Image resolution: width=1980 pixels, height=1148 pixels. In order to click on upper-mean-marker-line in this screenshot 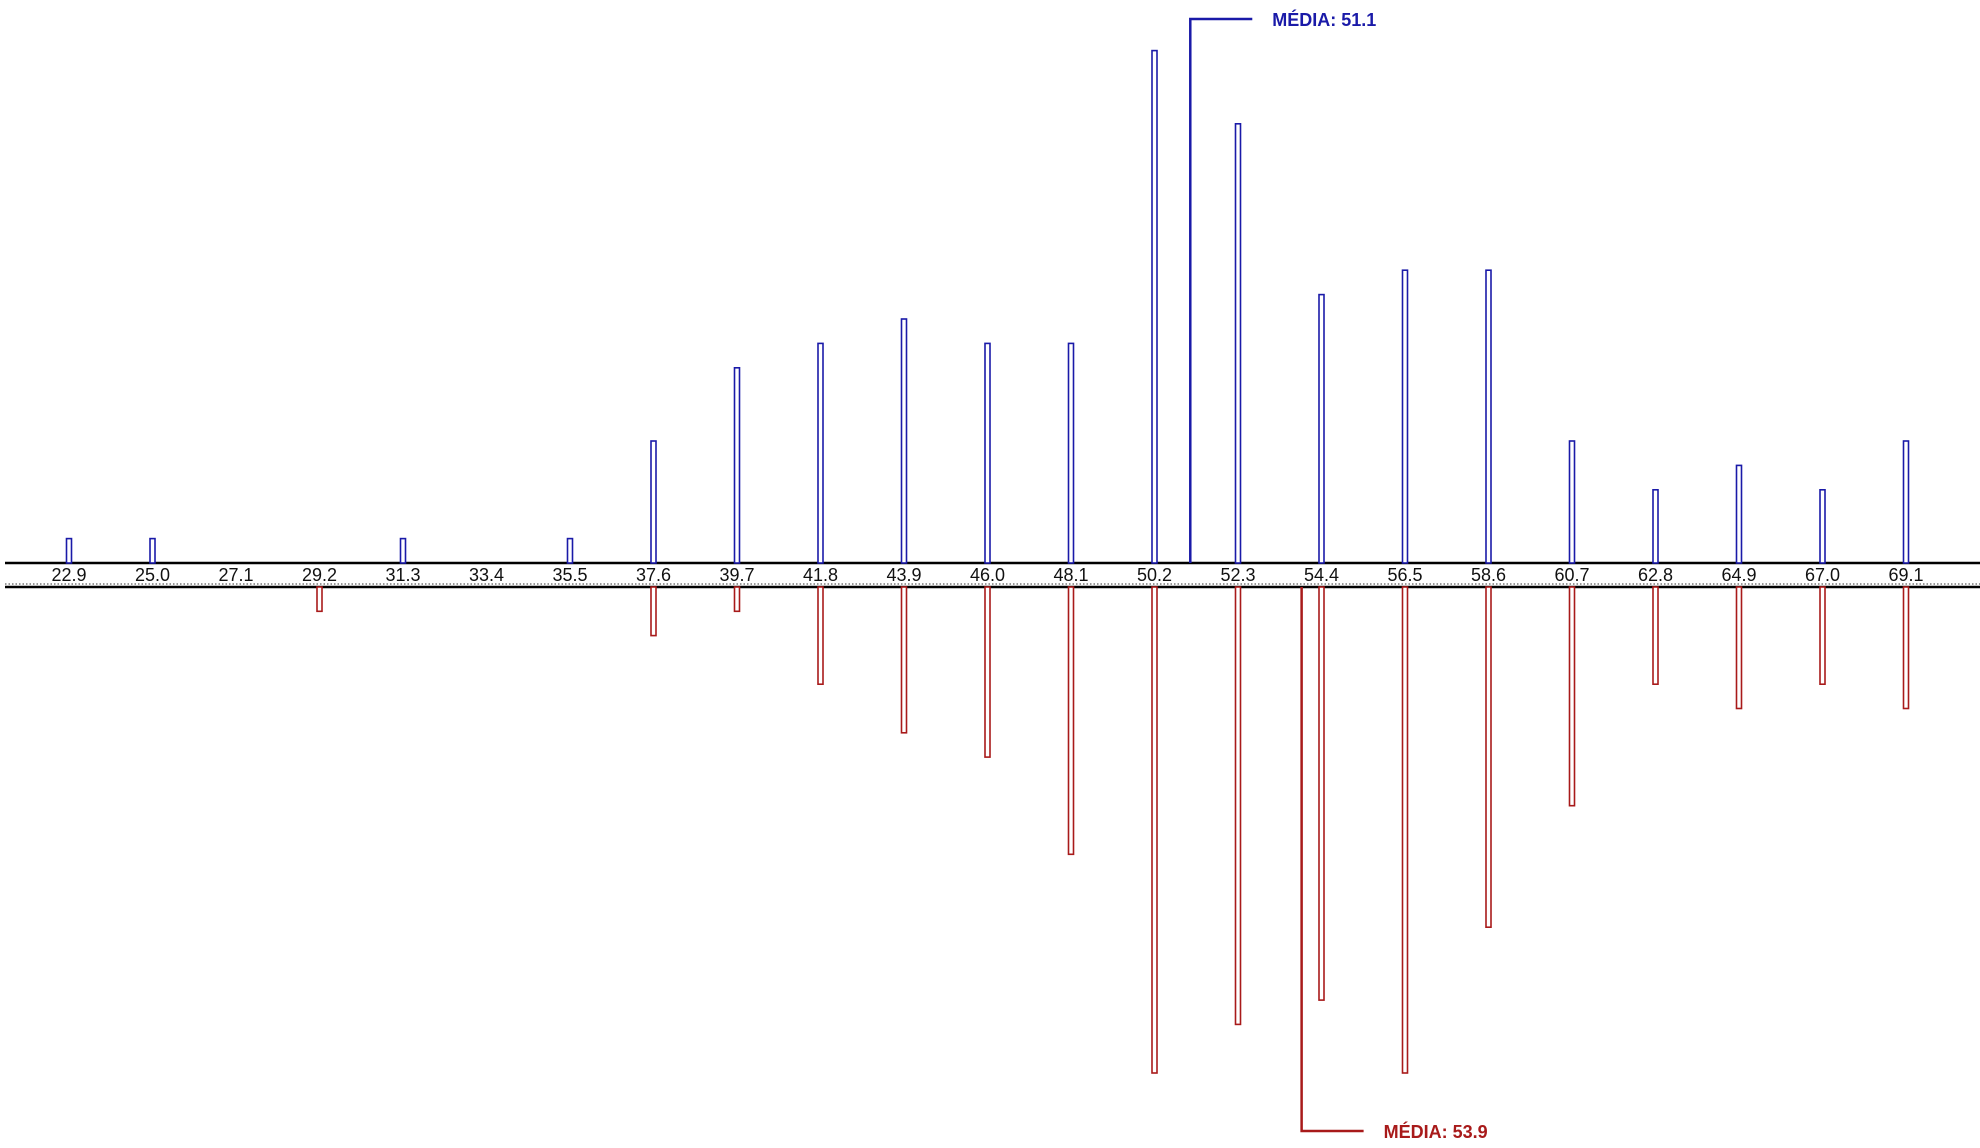, I will do `click(1221, 290)`.